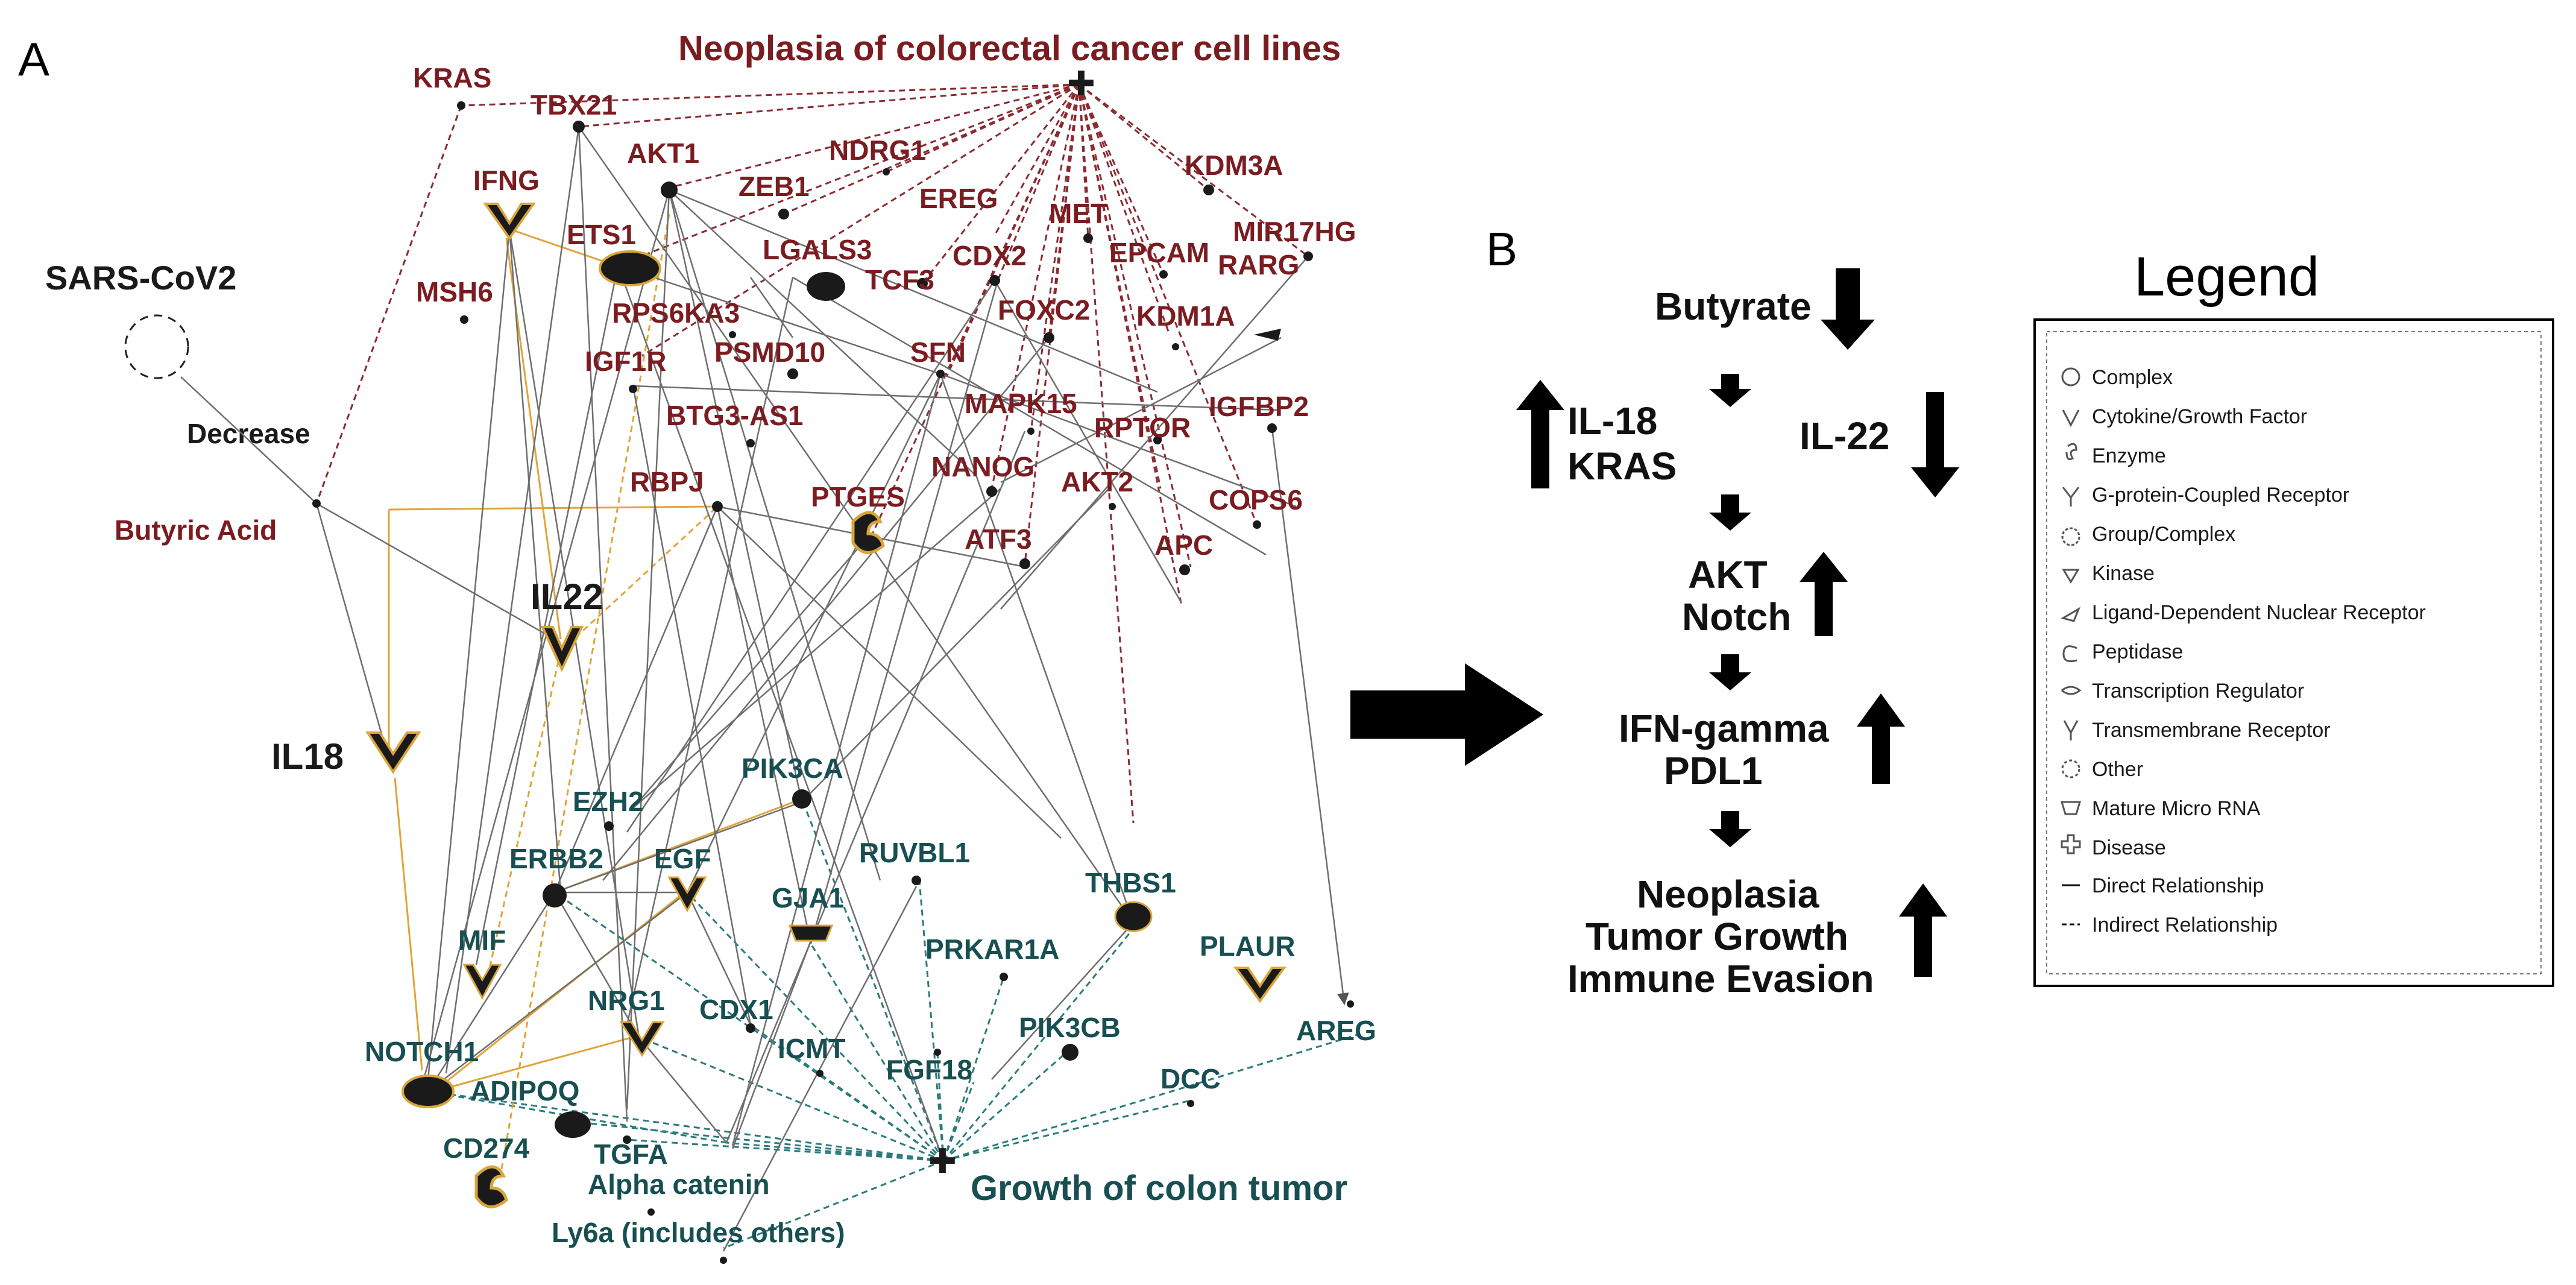  Describe the element at coordinates (626, 1001) in the screenshot. I see `gene-nrg1: NRG1` at that location.